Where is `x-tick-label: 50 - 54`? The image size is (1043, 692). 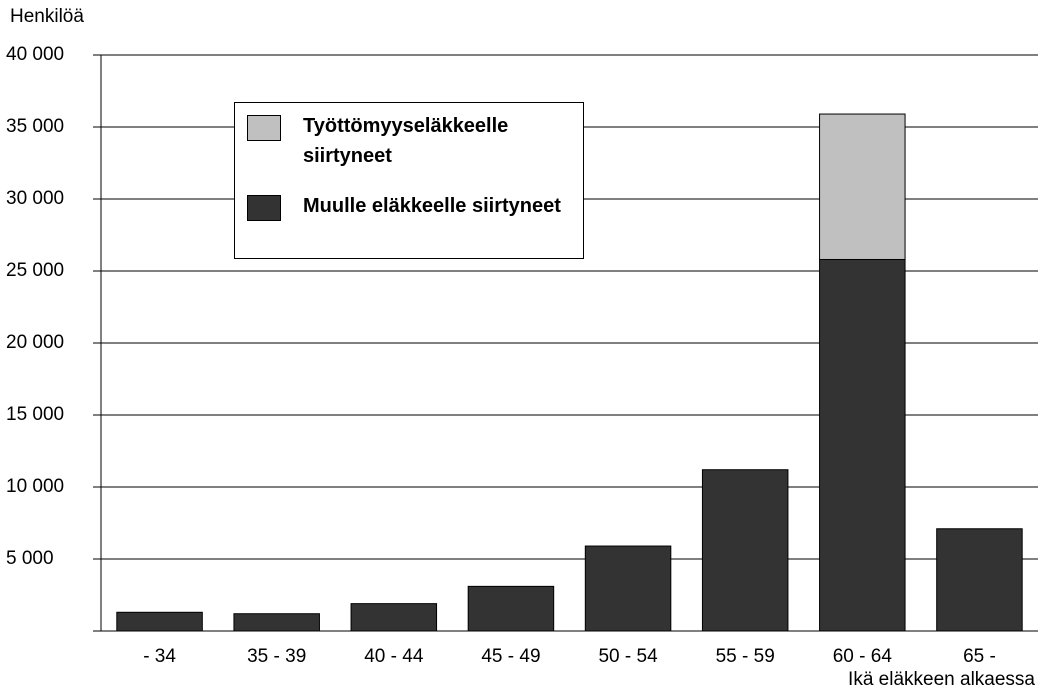 x-tick-label: 50 - 54 is located at coordinates (628, 656).